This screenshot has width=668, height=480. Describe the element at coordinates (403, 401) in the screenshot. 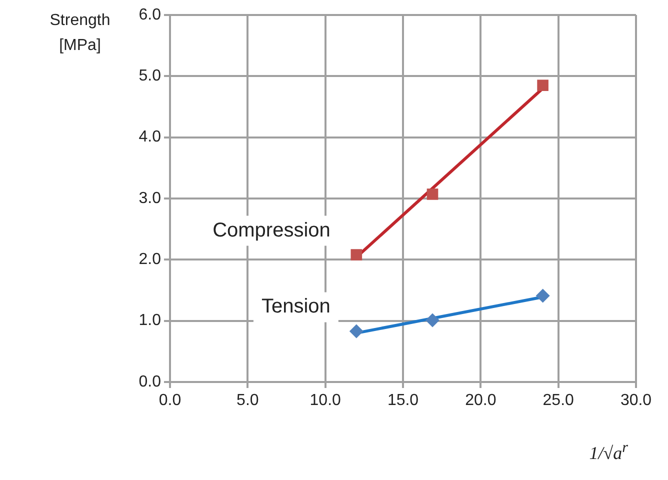

I see `x-tick-label: 15.0` at that location.